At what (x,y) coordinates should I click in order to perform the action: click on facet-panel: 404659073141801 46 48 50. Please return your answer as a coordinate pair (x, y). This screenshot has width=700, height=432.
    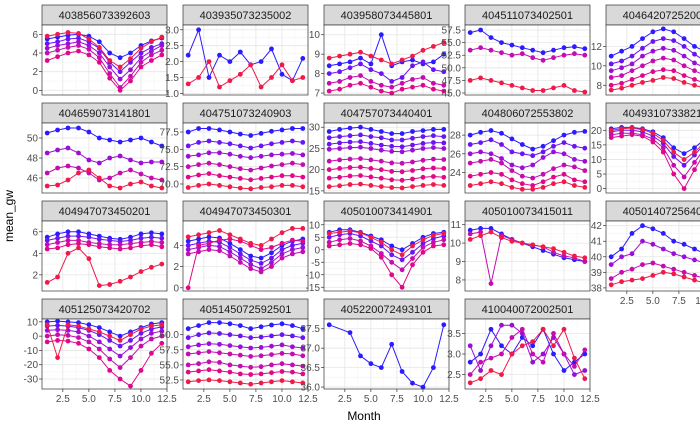
    Looking at the image, I should click on (97, 148).